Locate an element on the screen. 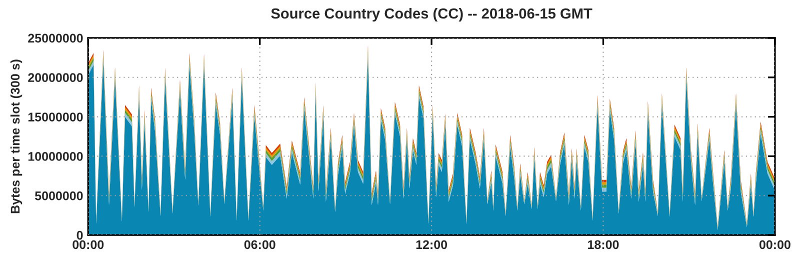  x-tick-label: 12:00 is located at coordinates (432, 245).